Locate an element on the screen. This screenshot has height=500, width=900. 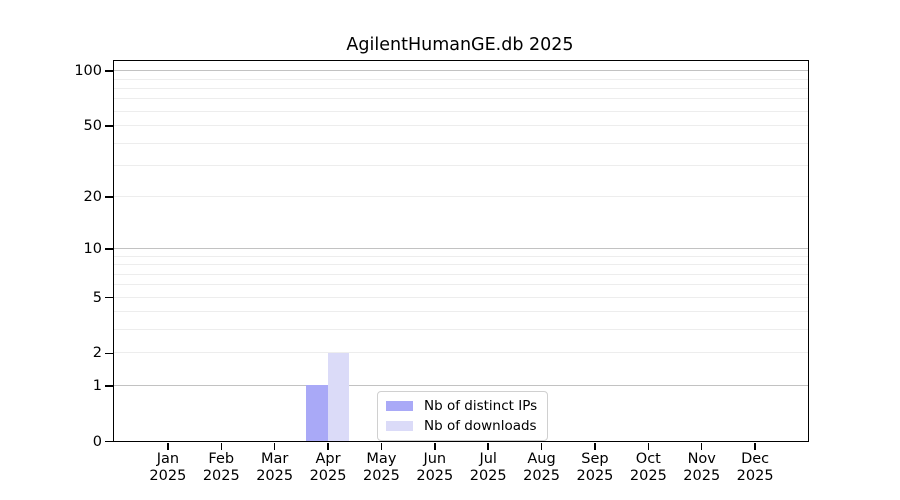
x-tick-feb is located at coordinates (221, 446).